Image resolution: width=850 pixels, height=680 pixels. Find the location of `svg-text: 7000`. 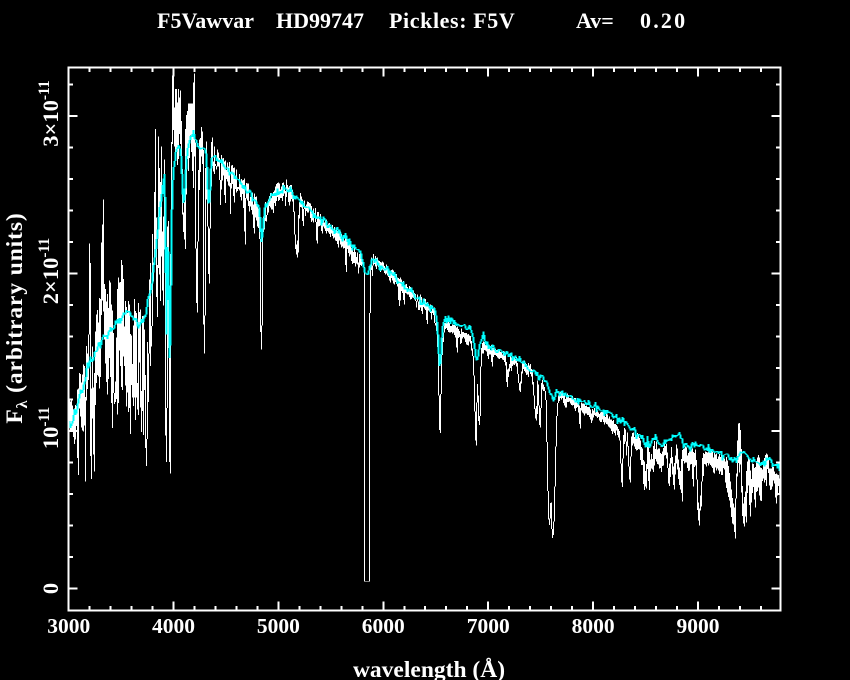

svg-text: 7000 is located at coordinates (488, 626).